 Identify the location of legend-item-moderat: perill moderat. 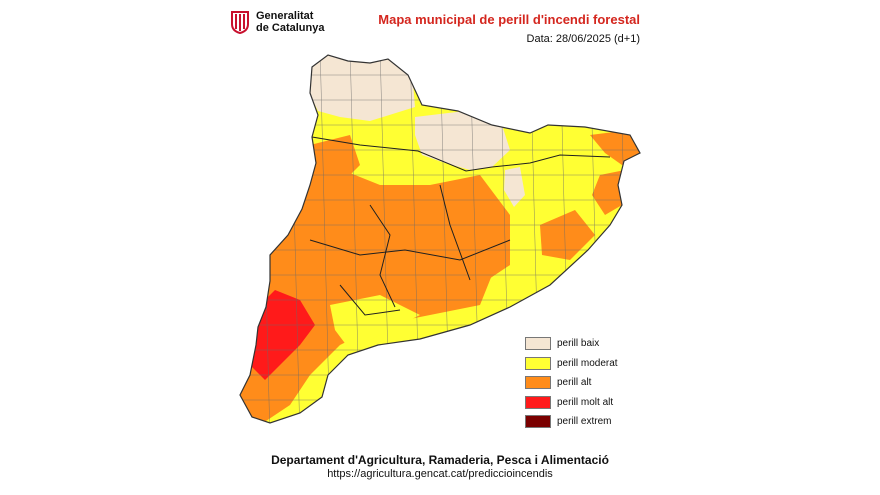
(571, 364).